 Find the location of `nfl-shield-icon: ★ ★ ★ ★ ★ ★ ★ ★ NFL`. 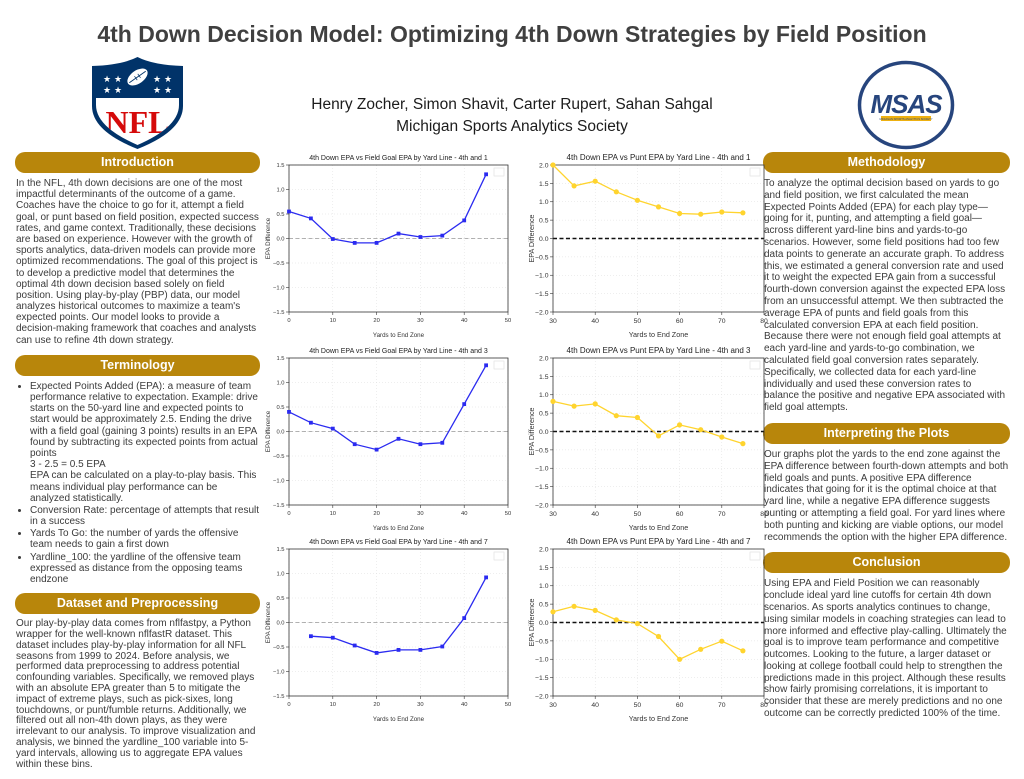

nfl-shield-icon: ★ ★ ★ ★ ★ ★ ★ ★ NFL is located at coordinates (137, 103).